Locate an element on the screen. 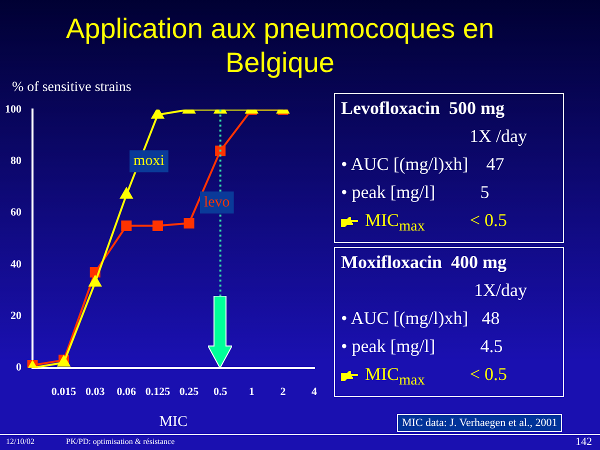 This screenshot has width=600, height=450. text: 1X /day is located at coordinates (498, 136).